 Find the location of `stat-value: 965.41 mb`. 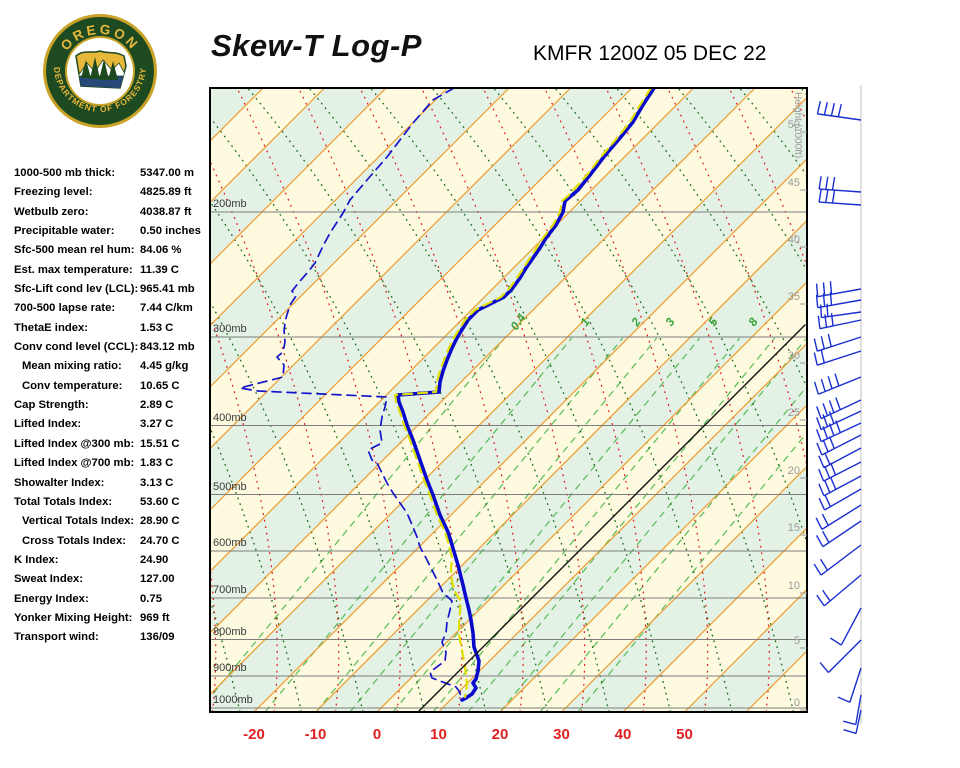

stat-value: 965.41 mb is located at coordinates (167, 289).